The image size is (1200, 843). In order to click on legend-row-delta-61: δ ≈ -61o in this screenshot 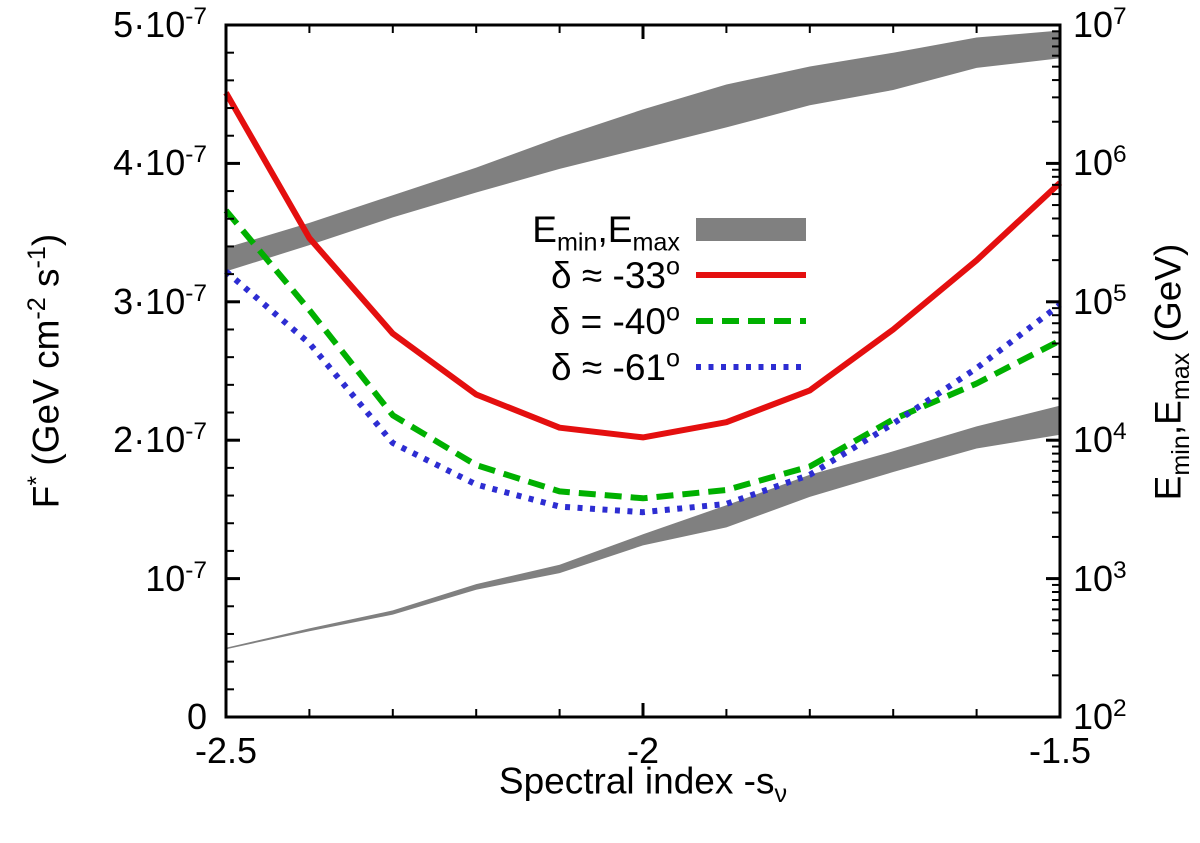, I will do `click(648, 367)`.